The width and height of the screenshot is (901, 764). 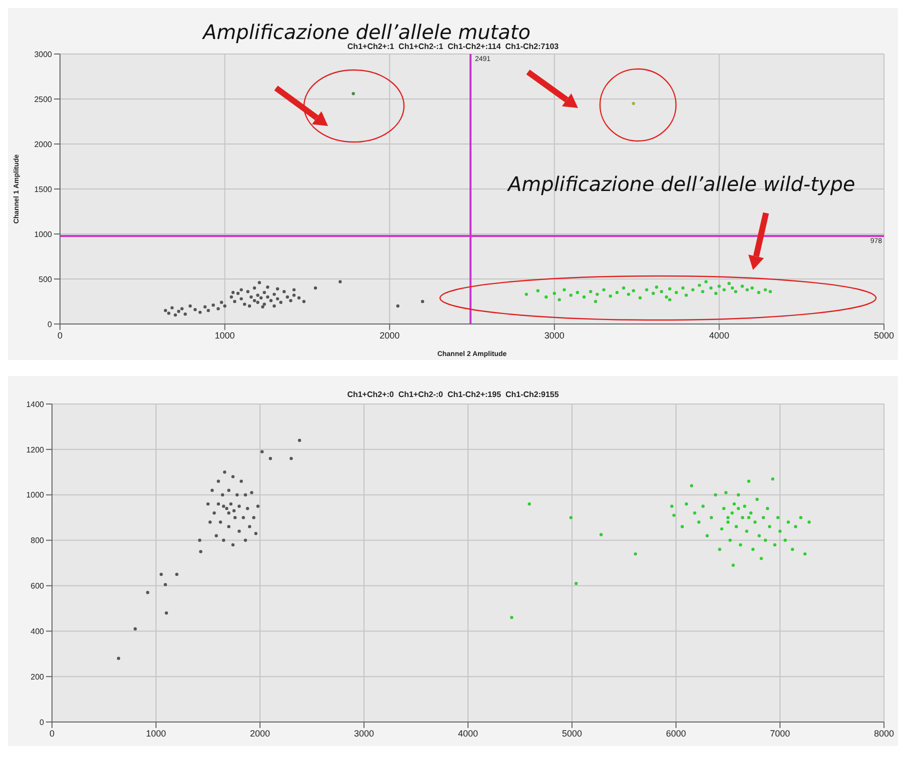 I want to click on x-tick-label: 2000, so click(x=260, y=733).